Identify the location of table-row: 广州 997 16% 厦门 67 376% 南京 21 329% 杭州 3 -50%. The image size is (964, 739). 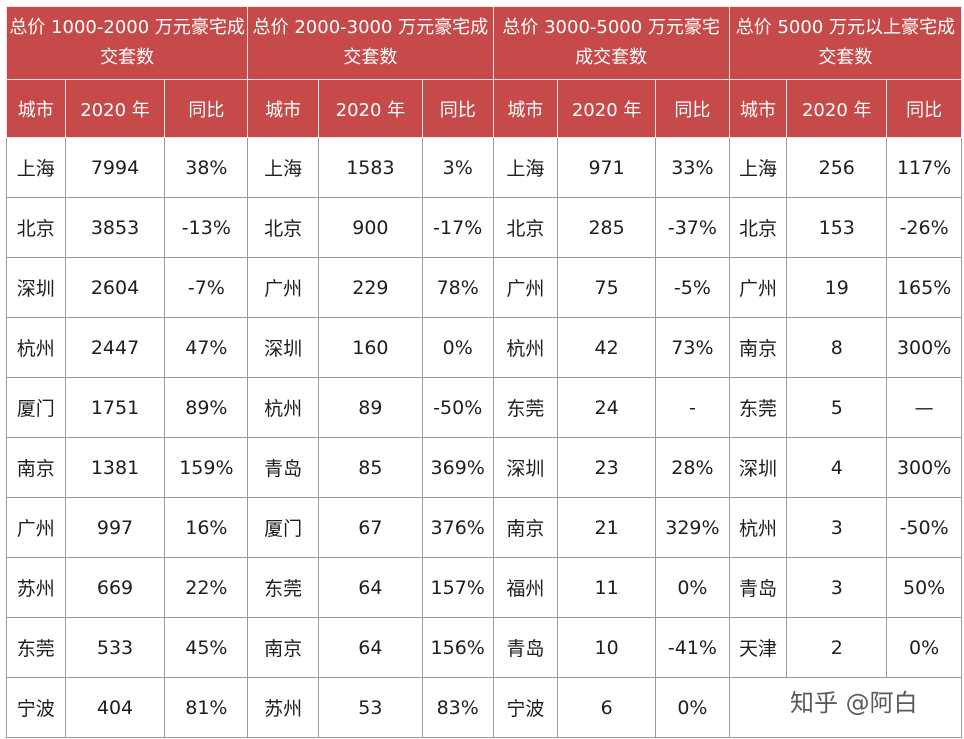
(484, 527).